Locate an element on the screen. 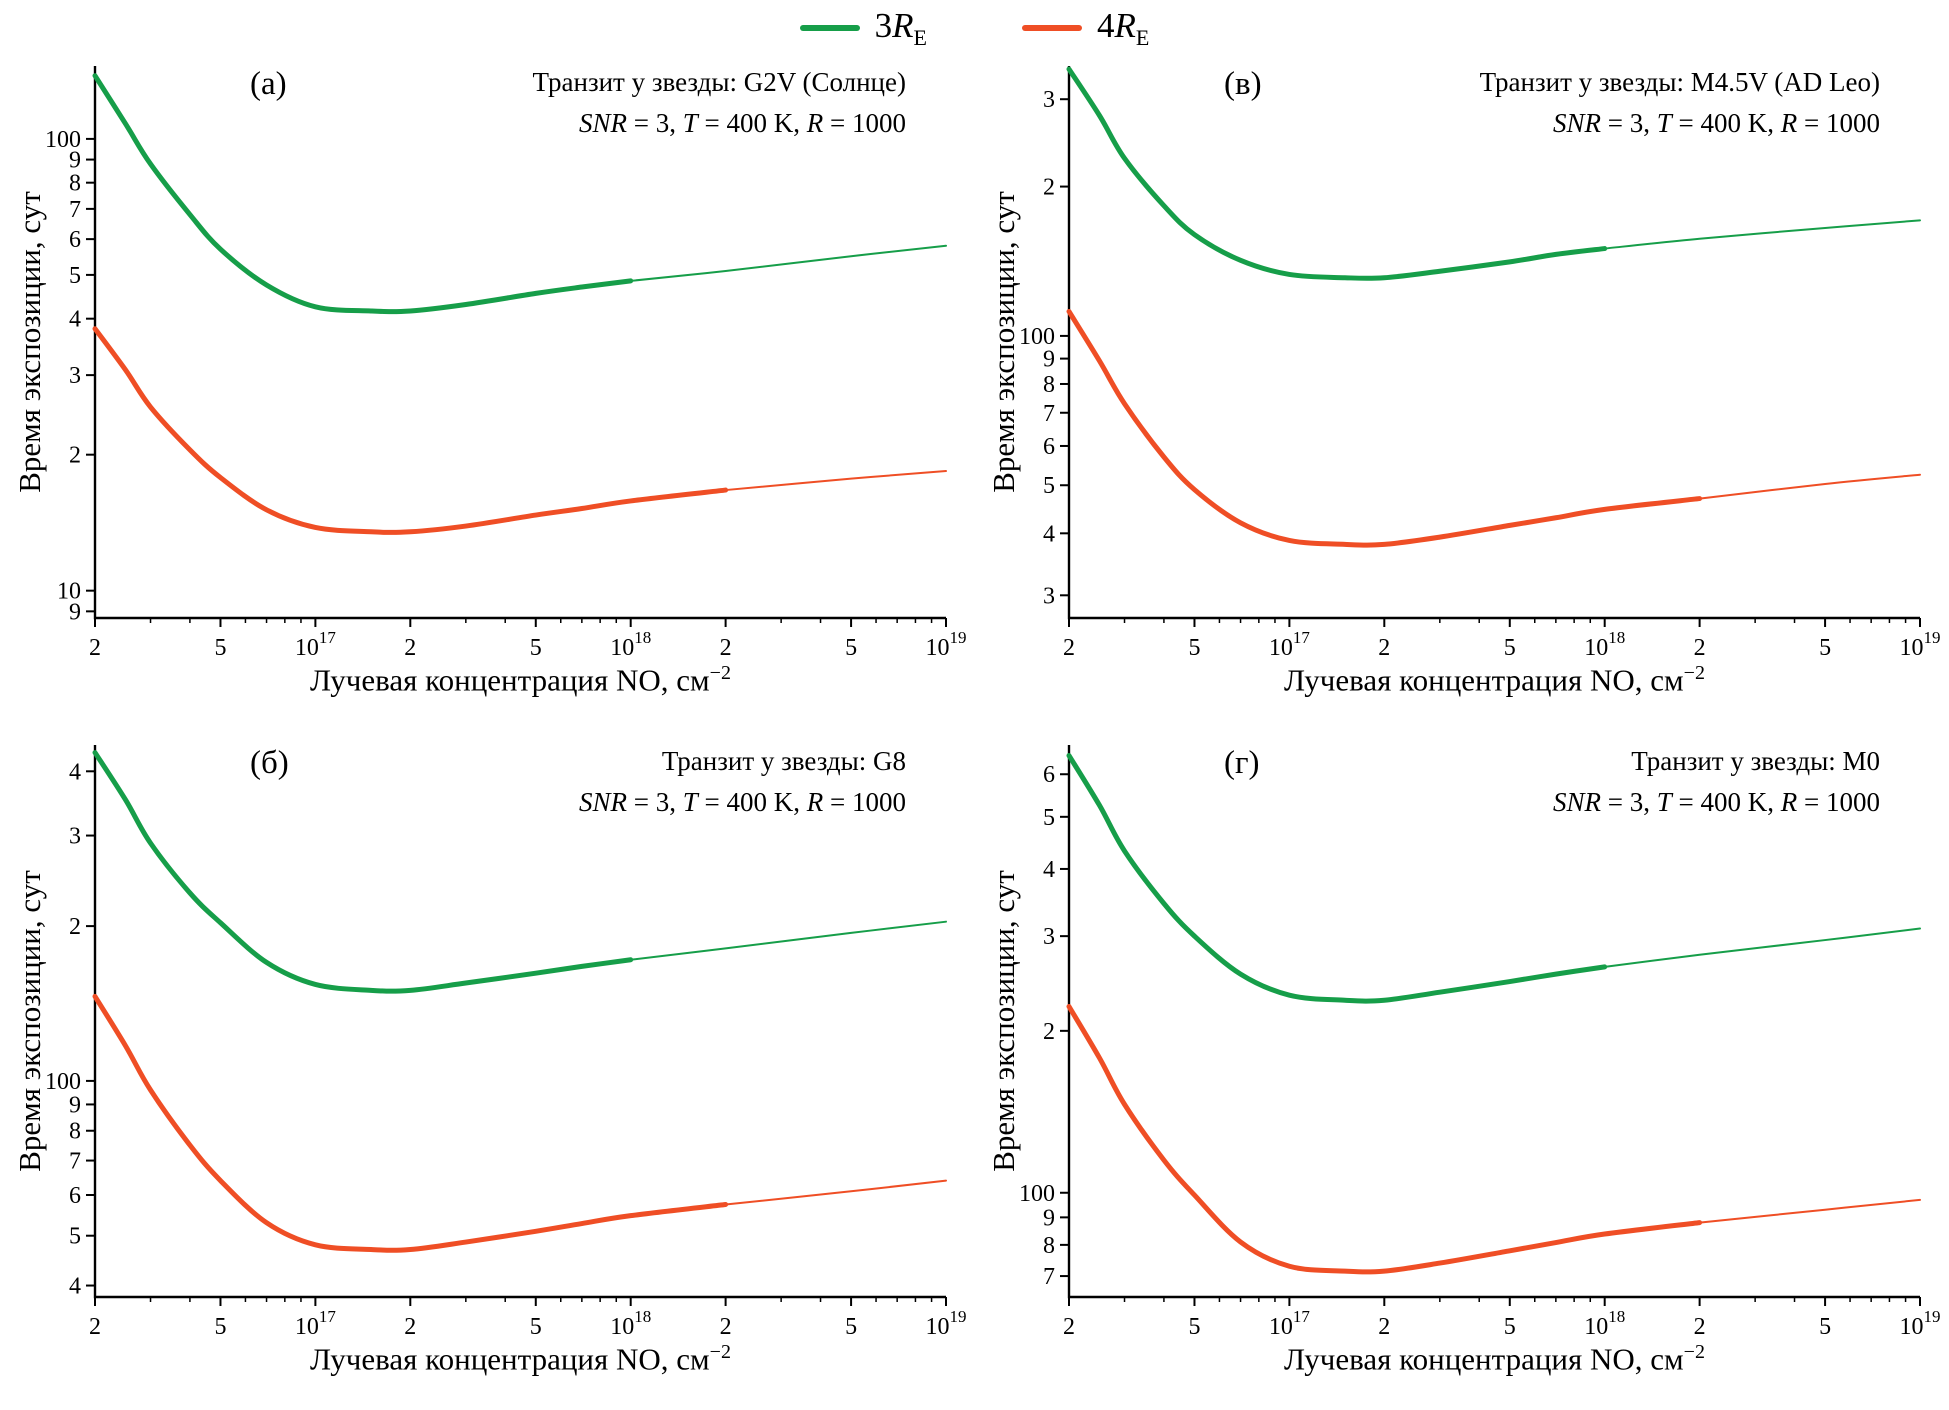  panel-label-v: (в) is located at coordinates (1243, 84).